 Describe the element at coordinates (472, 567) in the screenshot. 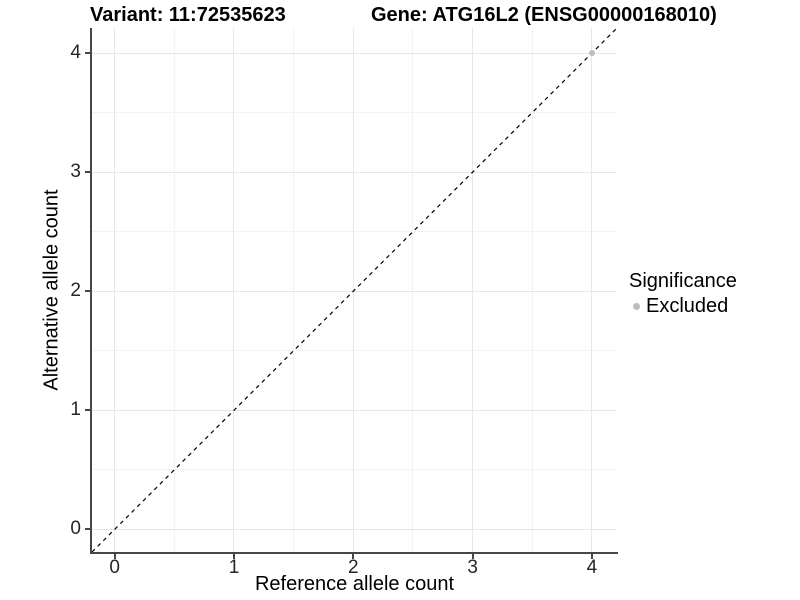

I see `x-tick-label: 3` at that location.